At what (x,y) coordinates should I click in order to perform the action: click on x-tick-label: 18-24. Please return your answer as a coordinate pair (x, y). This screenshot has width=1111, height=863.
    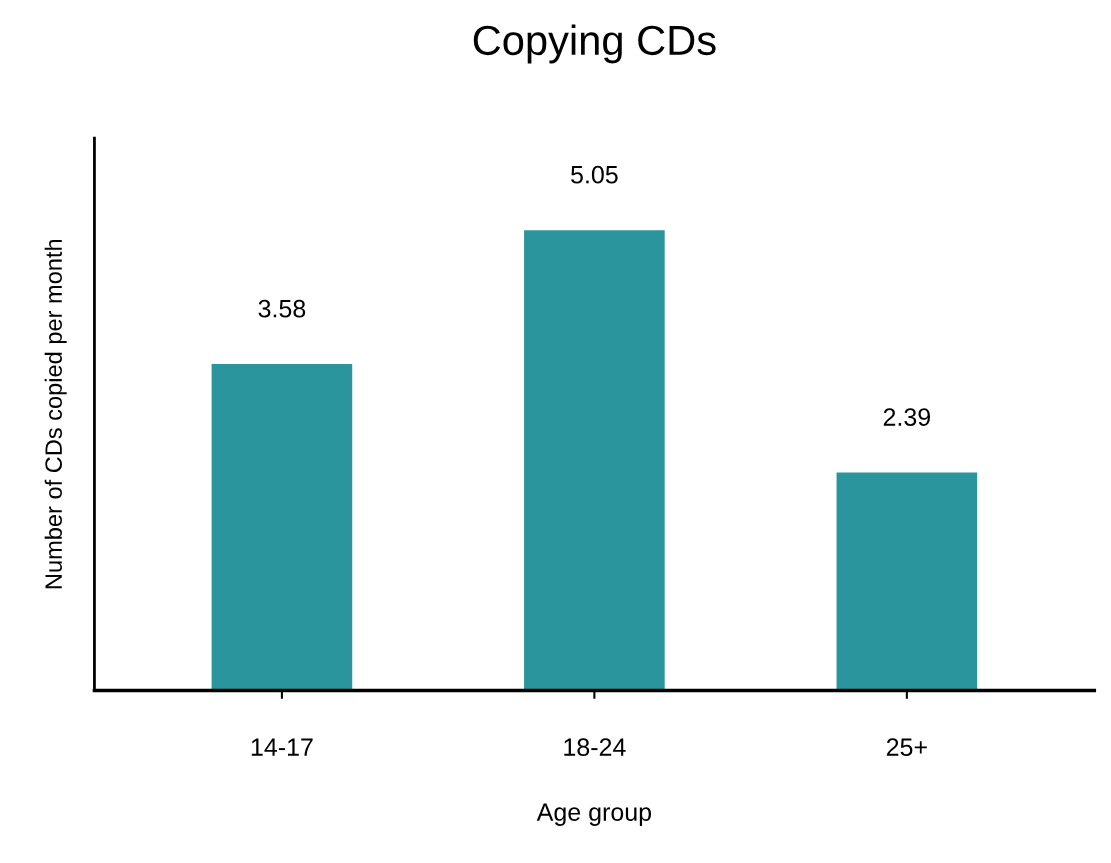
    Looking at the image, I should click on (595, 747).